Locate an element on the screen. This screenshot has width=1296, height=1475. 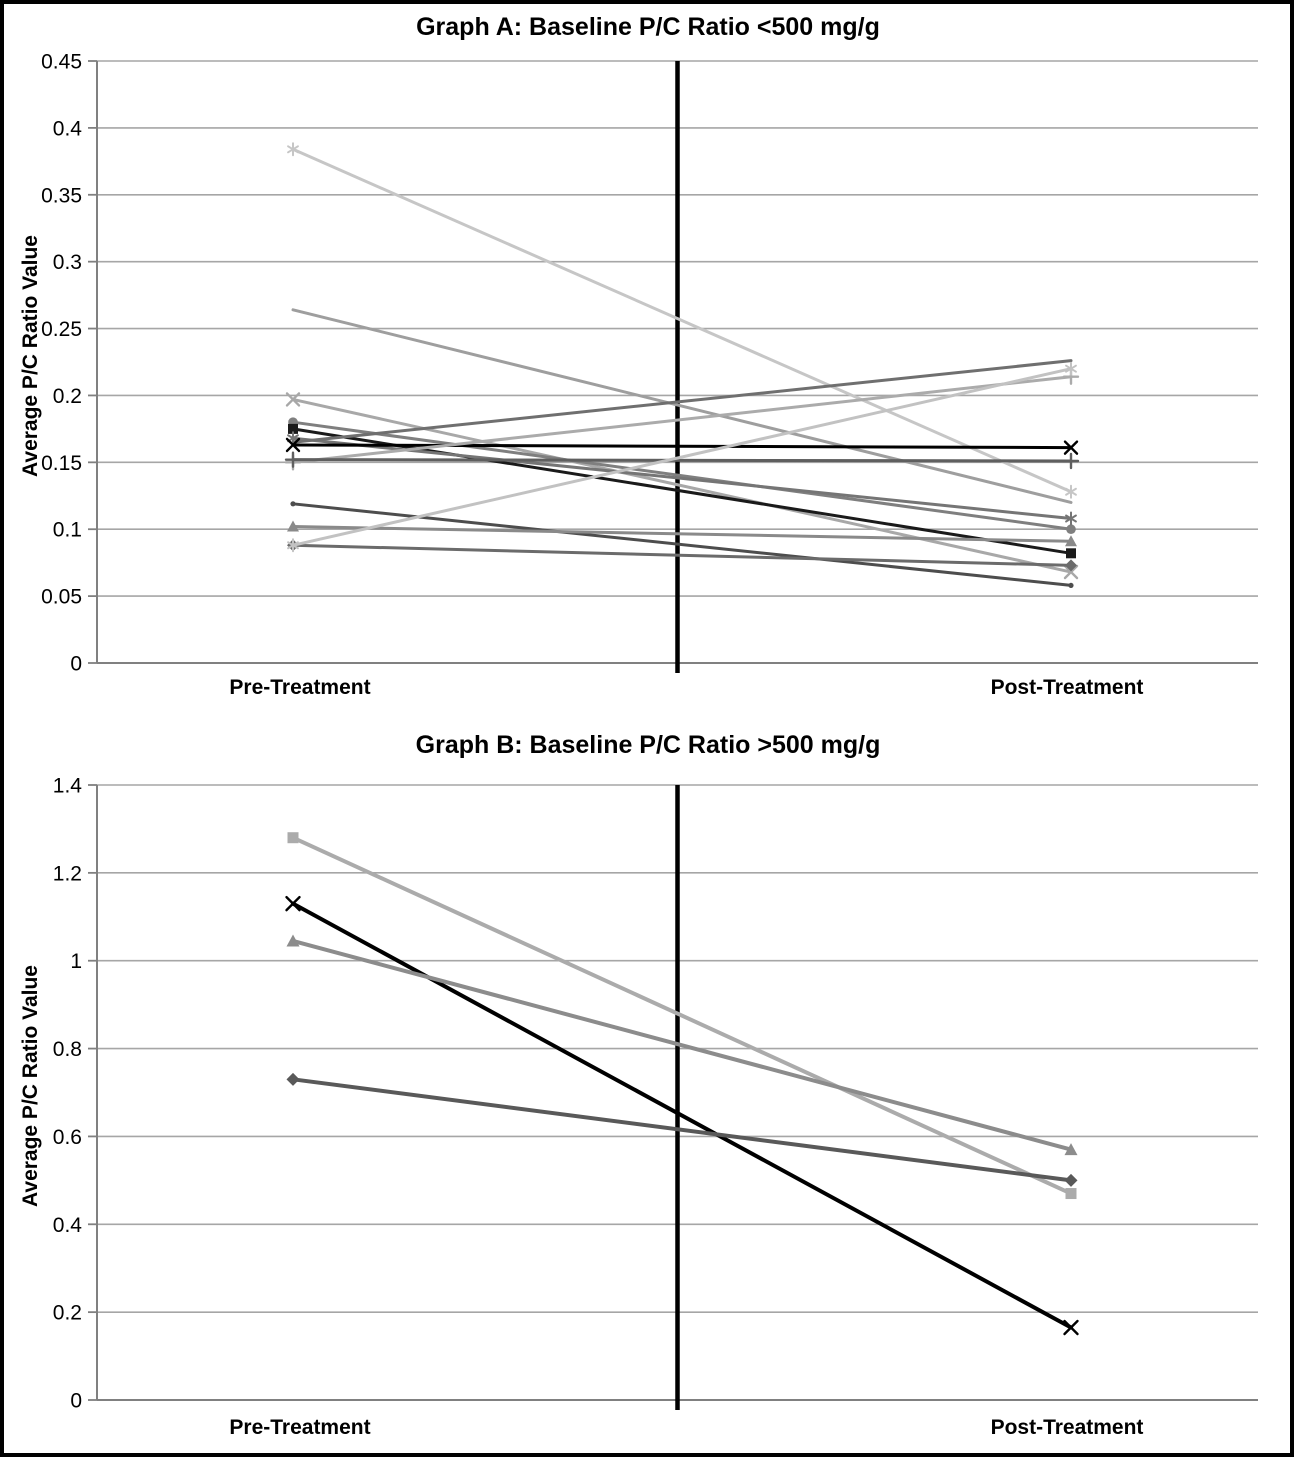
graph-a-y-tick-label: 0.25 is located at coordinates (61, 329).